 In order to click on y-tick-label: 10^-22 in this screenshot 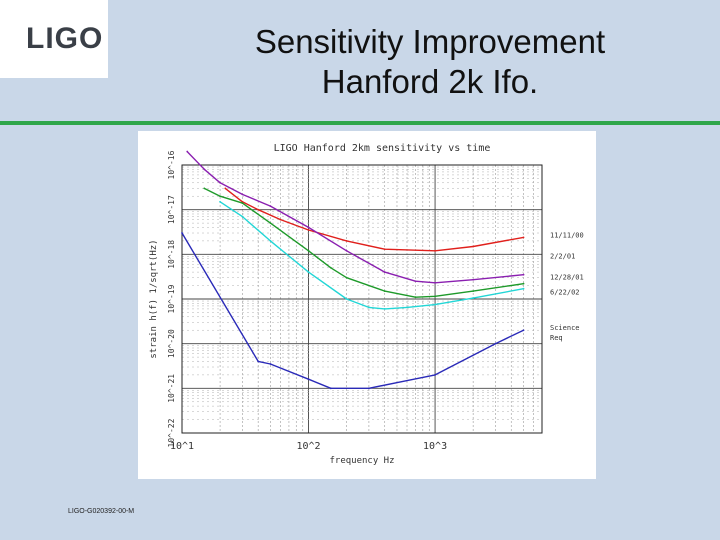, I will do `click(171, 432)`.